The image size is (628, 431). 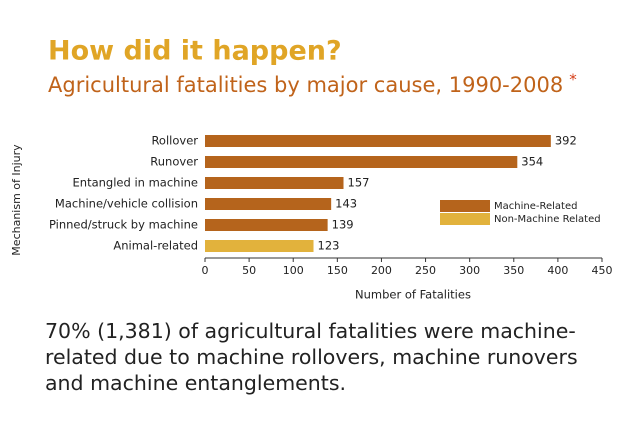 I want to click on x-tick-label: 200, so click(x=381, y=270).